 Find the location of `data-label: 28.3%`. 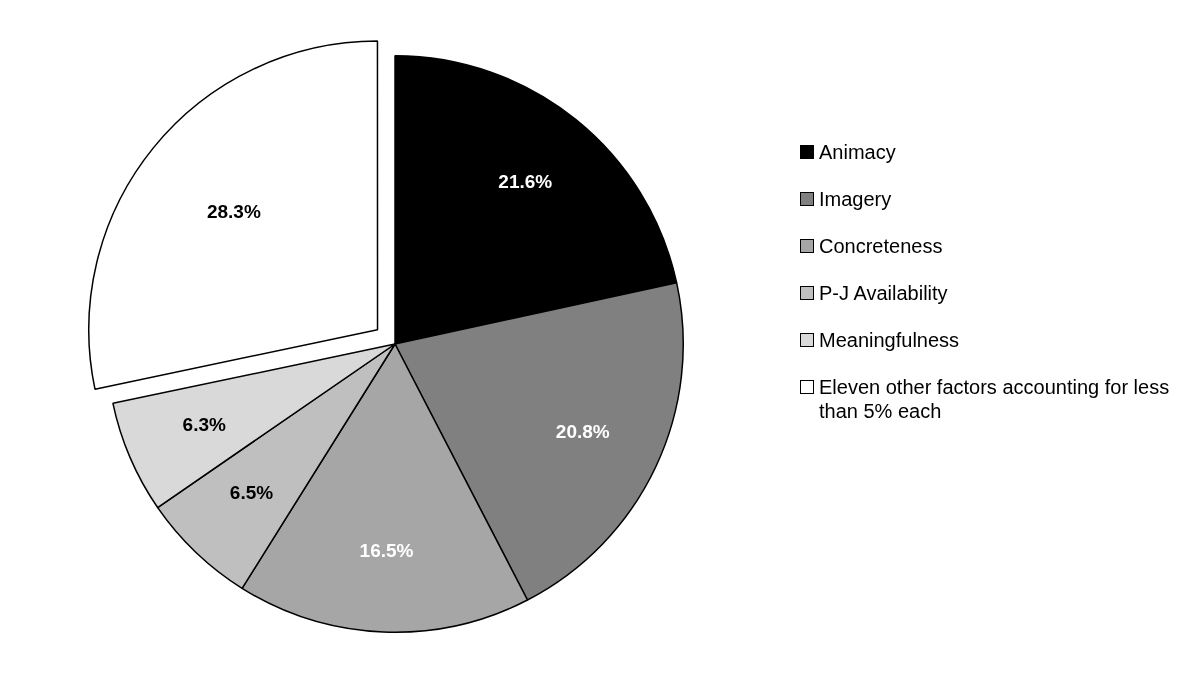

data-label: 28.3% is located at coordinates (233, 212).